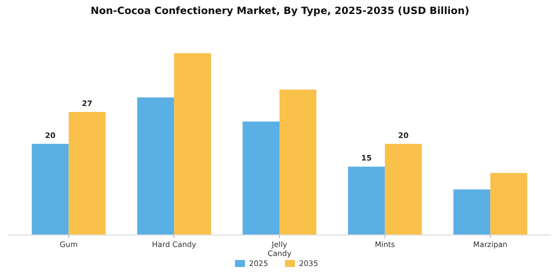 The height and width of the screenshot is (280, 560). Describe the element at coordinates (280, 11) in the screenshot. I see `chart-title: Non-Cocoa Confectionery Market, By Type, 2025-2035 (USD Billion)` at that location.